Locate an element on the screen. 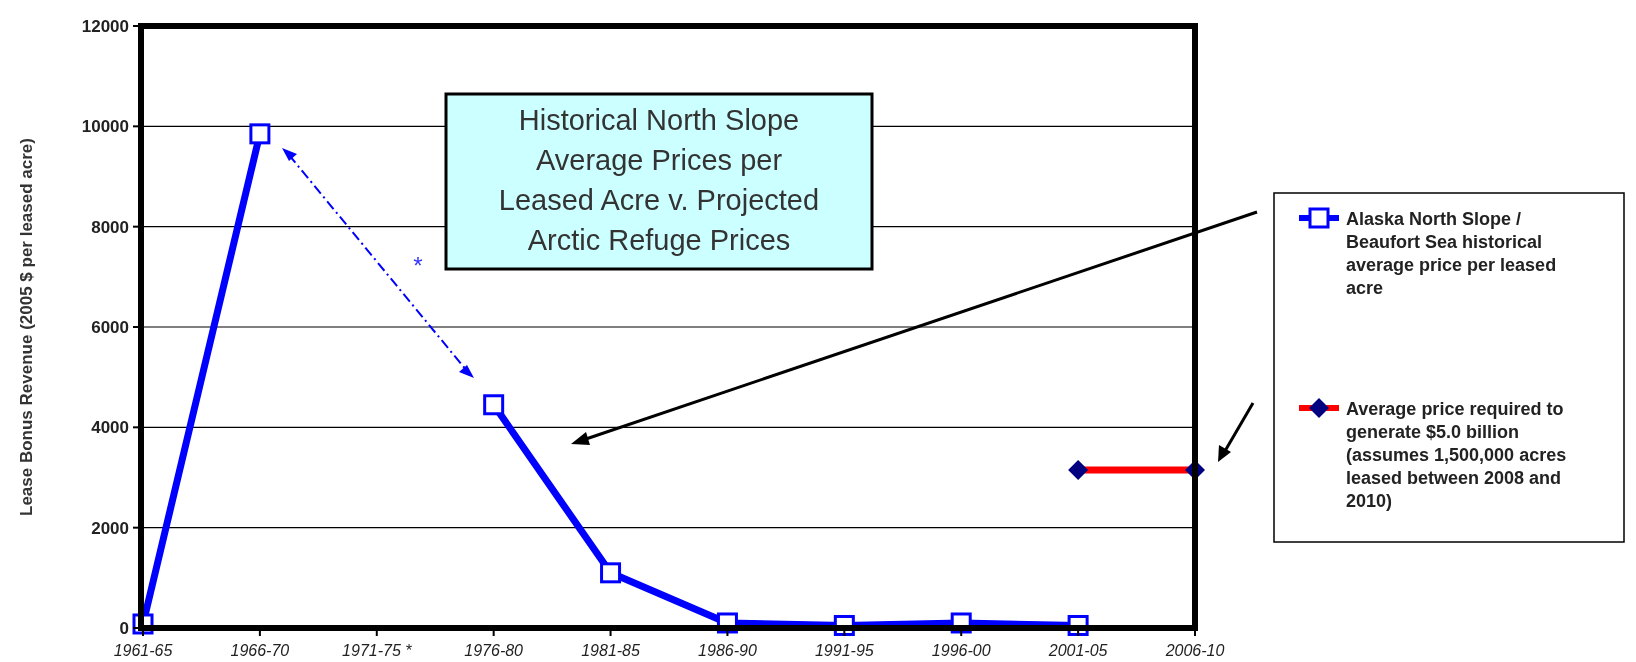 The width and height of the screenshot is (1636, 662). annotation: * is located at coordinates (418, 265).